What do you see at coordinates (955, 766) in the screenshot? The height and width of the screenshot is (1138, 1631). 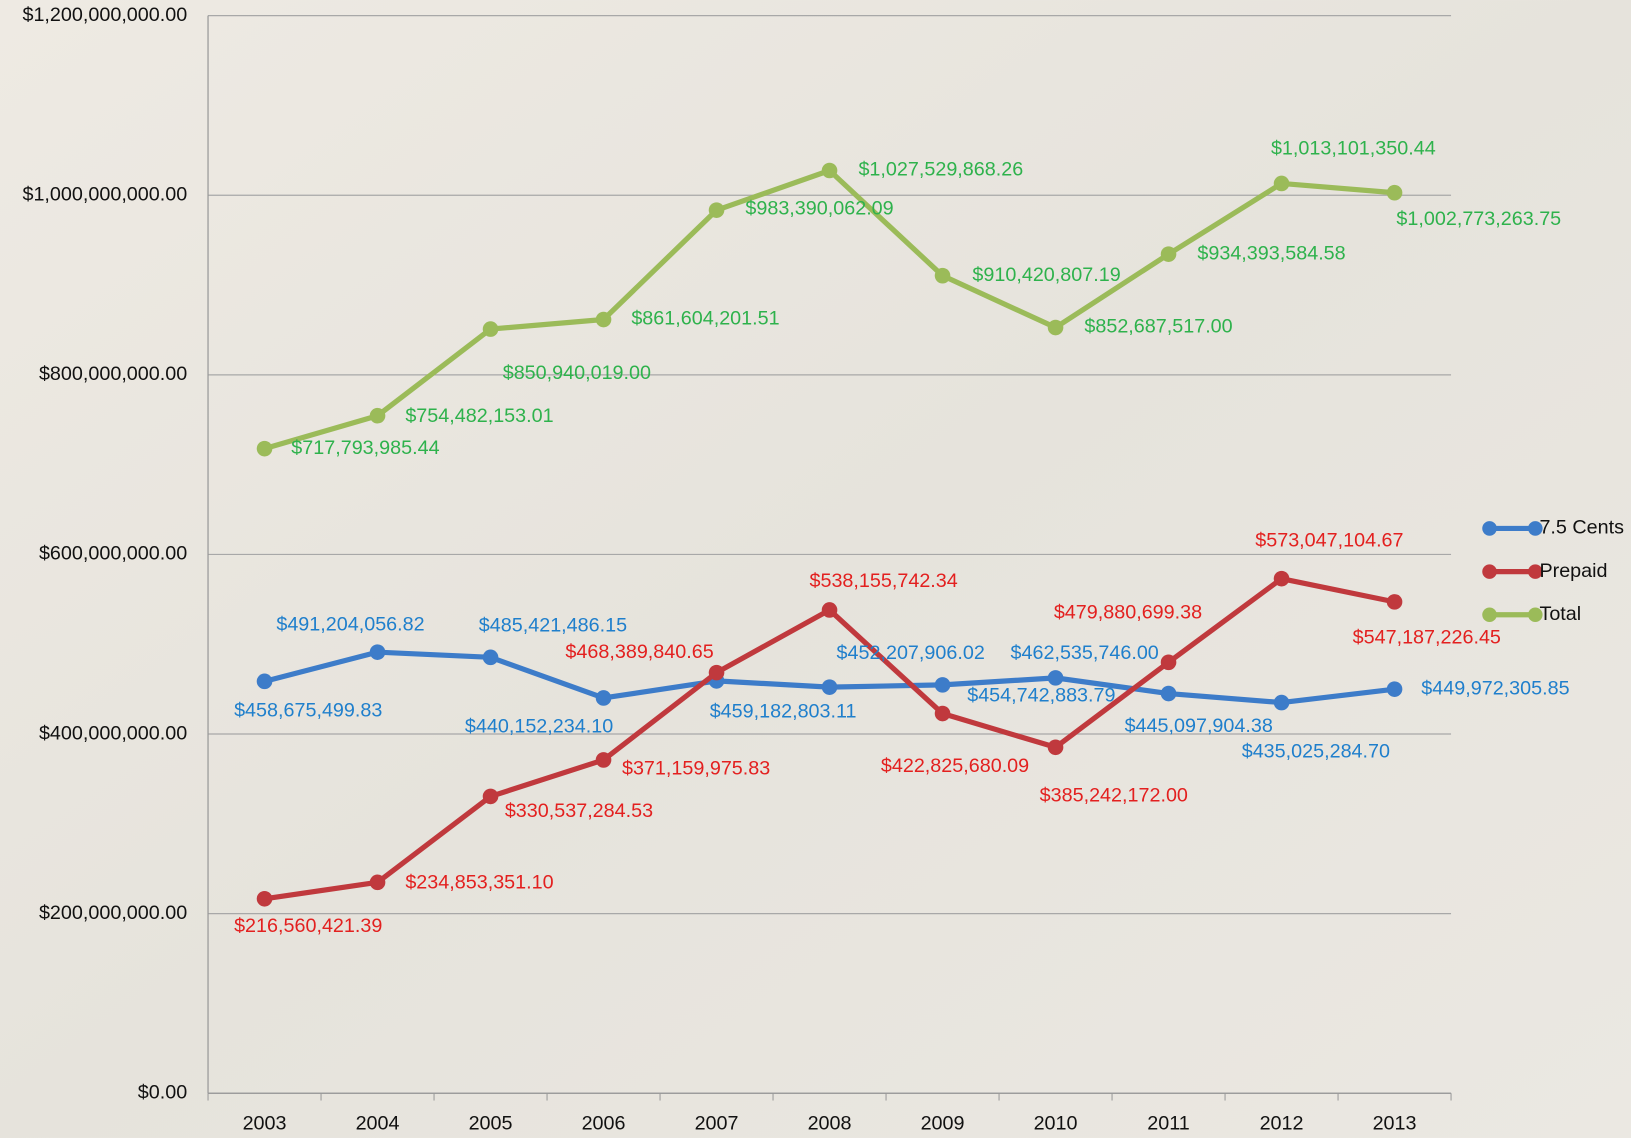 I see `data-label: $422,825,680.09` at bounding box center [955, 766].